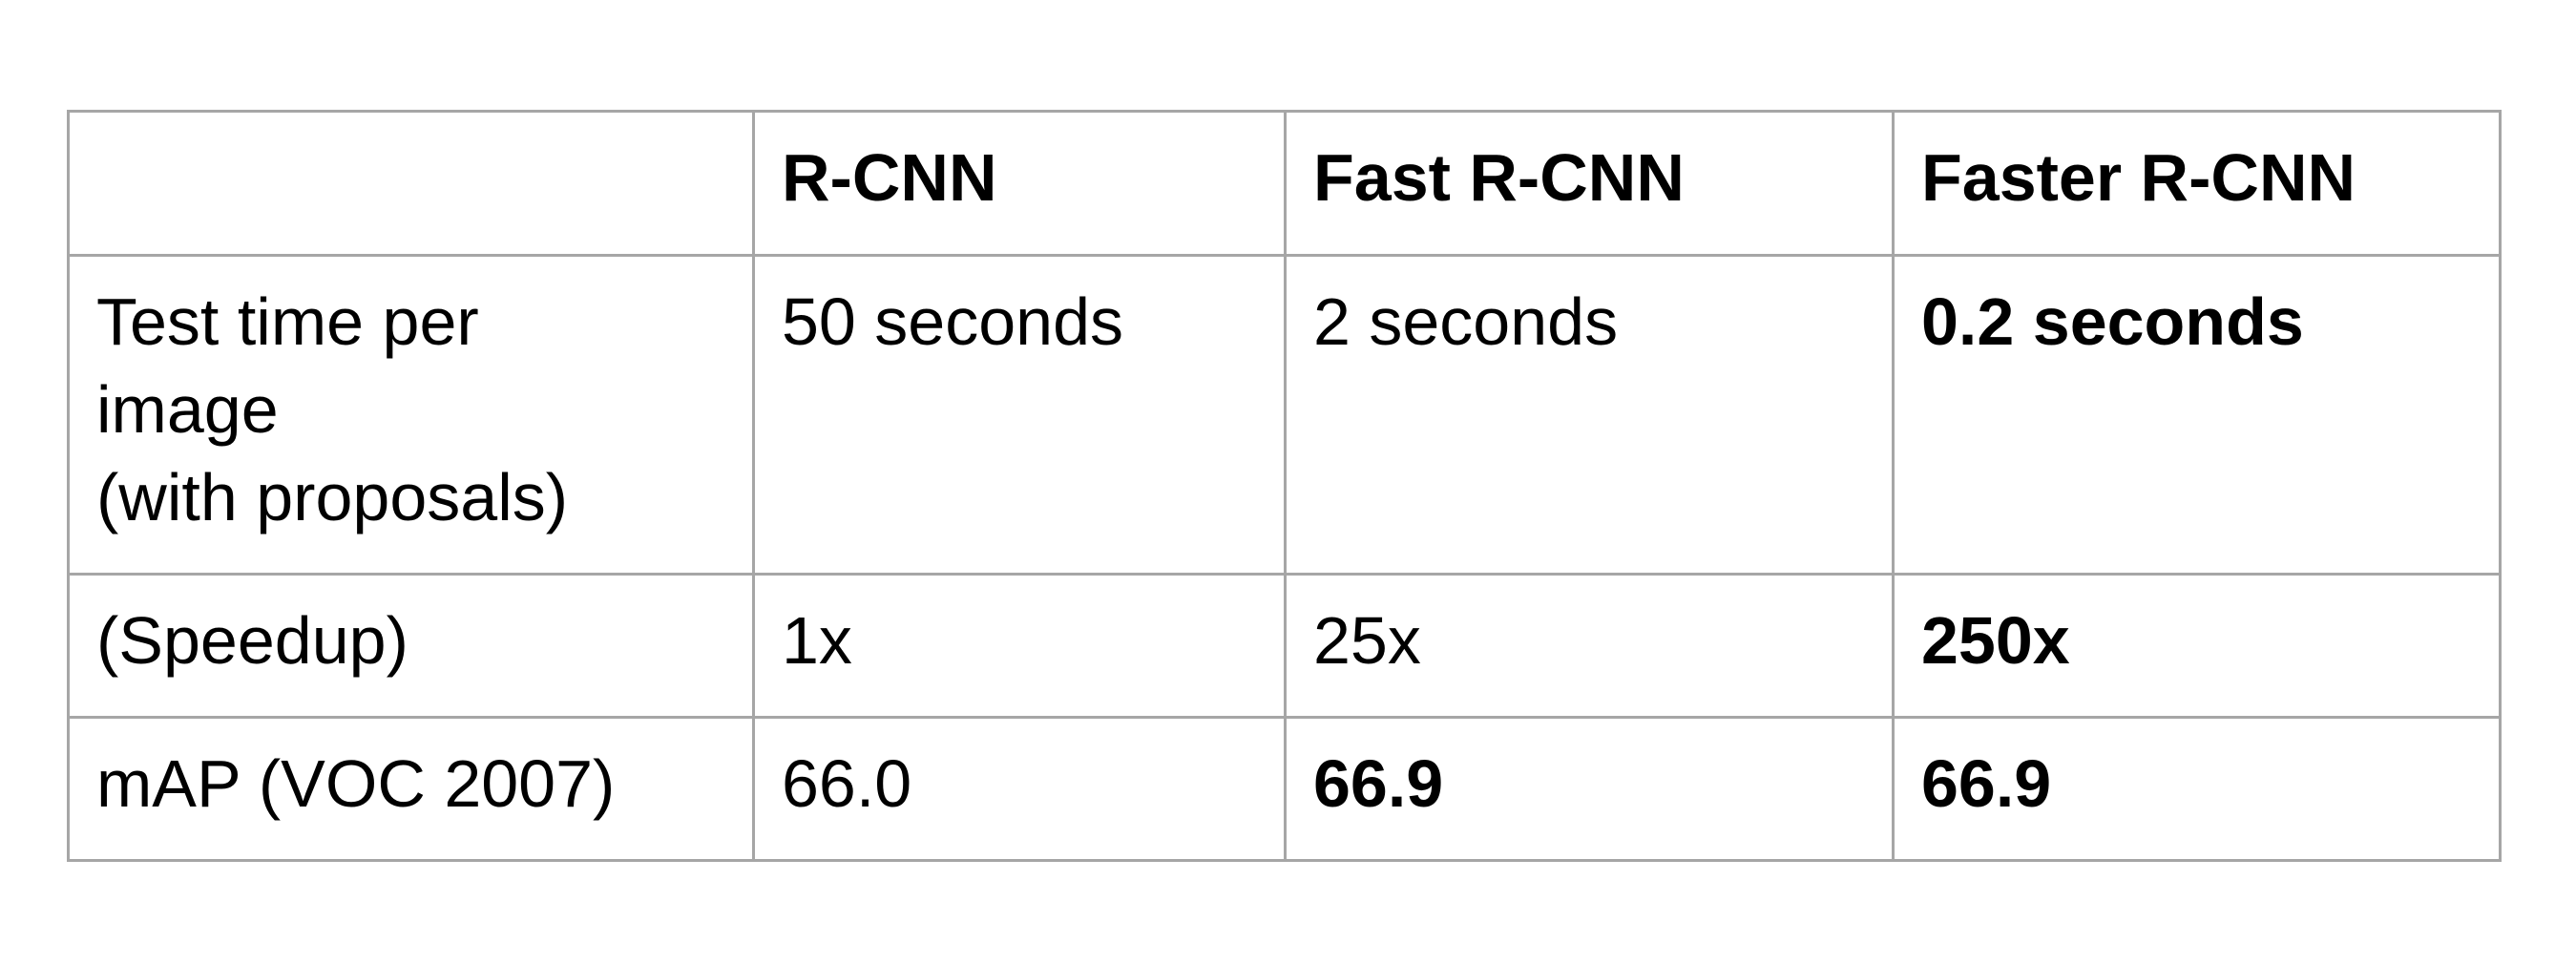  What do you see at coordinates (411, 183) in the screenshot?
I see `header-cell-empty` at bounding box center [411, 183].